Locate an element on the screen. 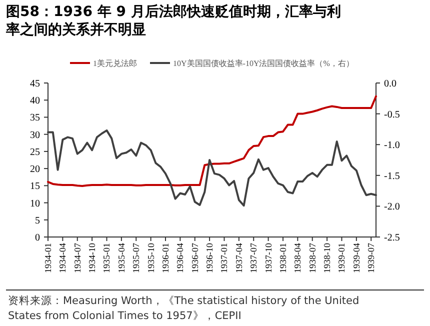  x-tick-label: 1934-07 is located at coordinates (77, 257).